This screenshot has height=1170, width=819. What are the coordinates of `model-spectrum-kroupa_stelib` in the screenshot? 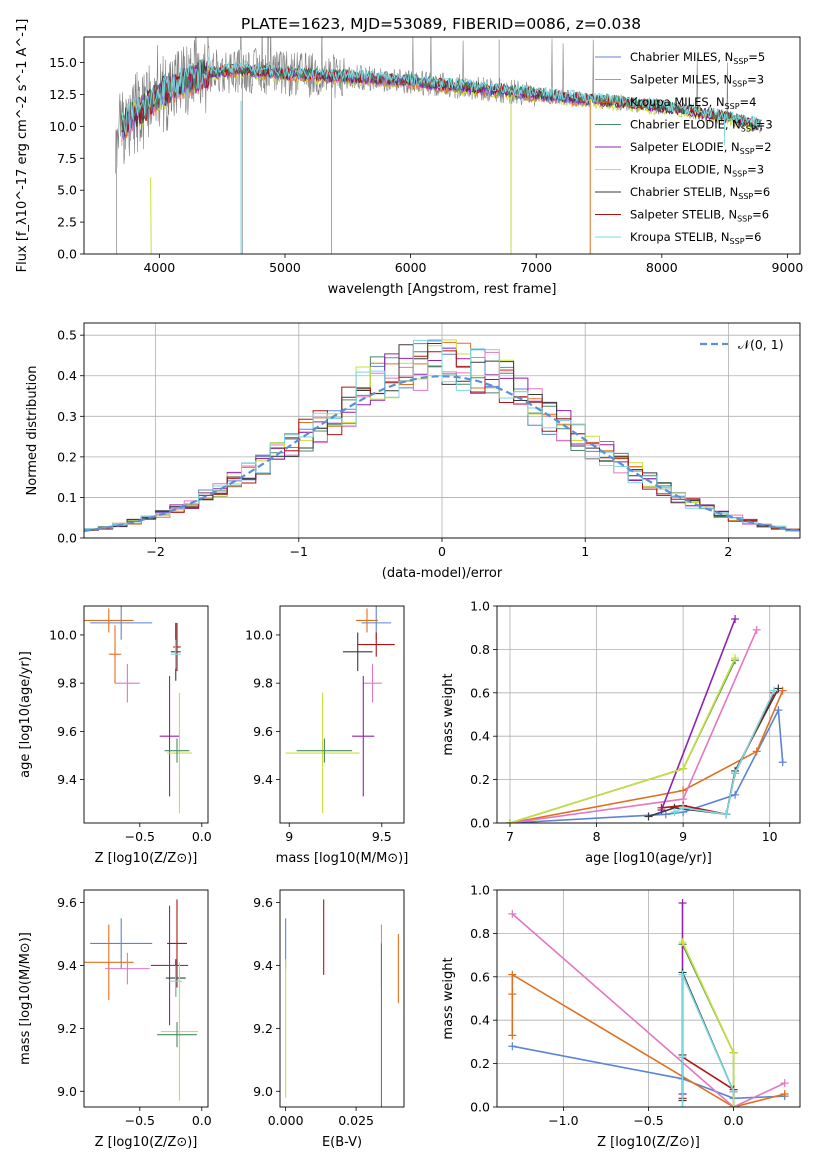 It's located at (442, 95).